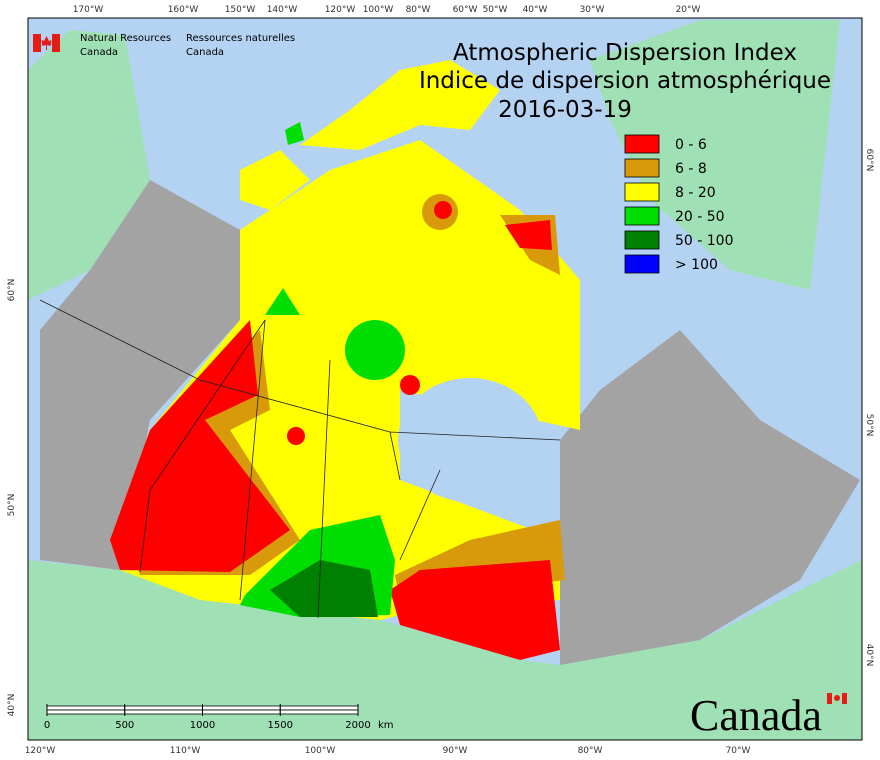 This screenshot has height=760, width=880. What do you see at coordinates (700, 217) in the screenshot?
I see `legend-label: 20 - 50` at bounding box center [700, 217].